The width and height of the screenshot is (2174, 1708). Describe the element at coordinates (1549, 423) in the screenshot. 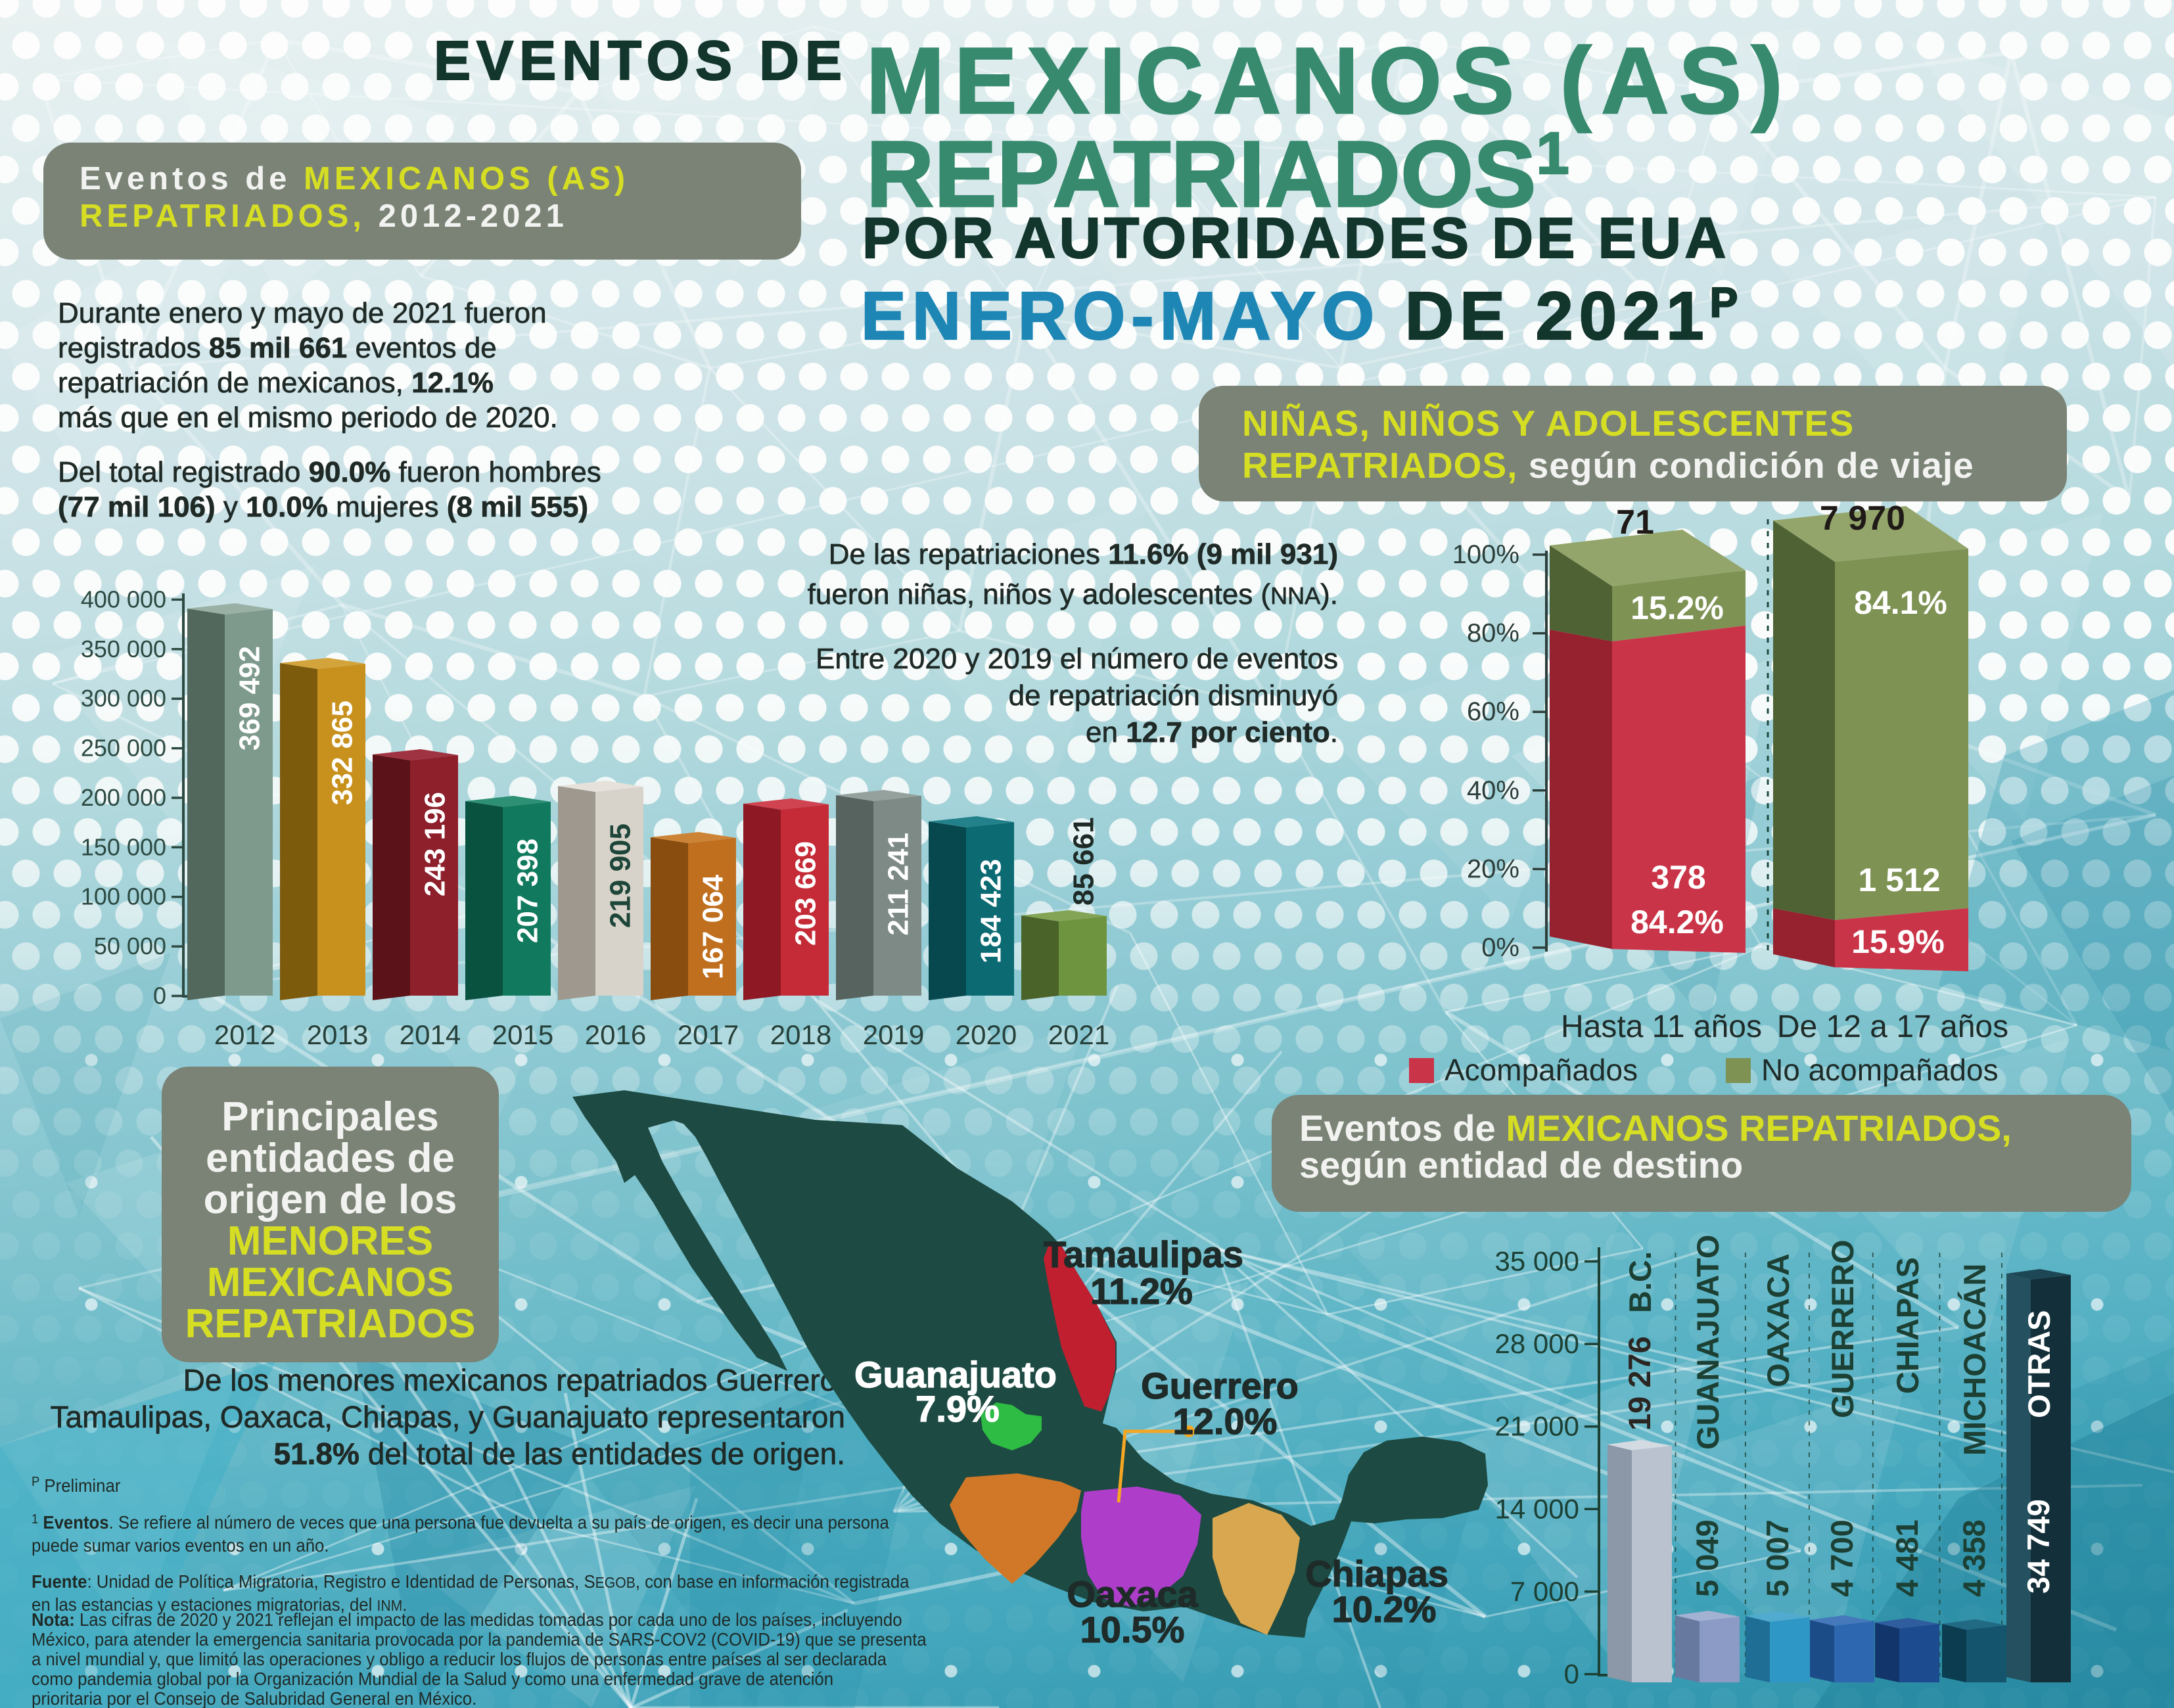

I see `svg-text: NIÑAS, NIÑOS Y ADOLESCENTES` at that location.